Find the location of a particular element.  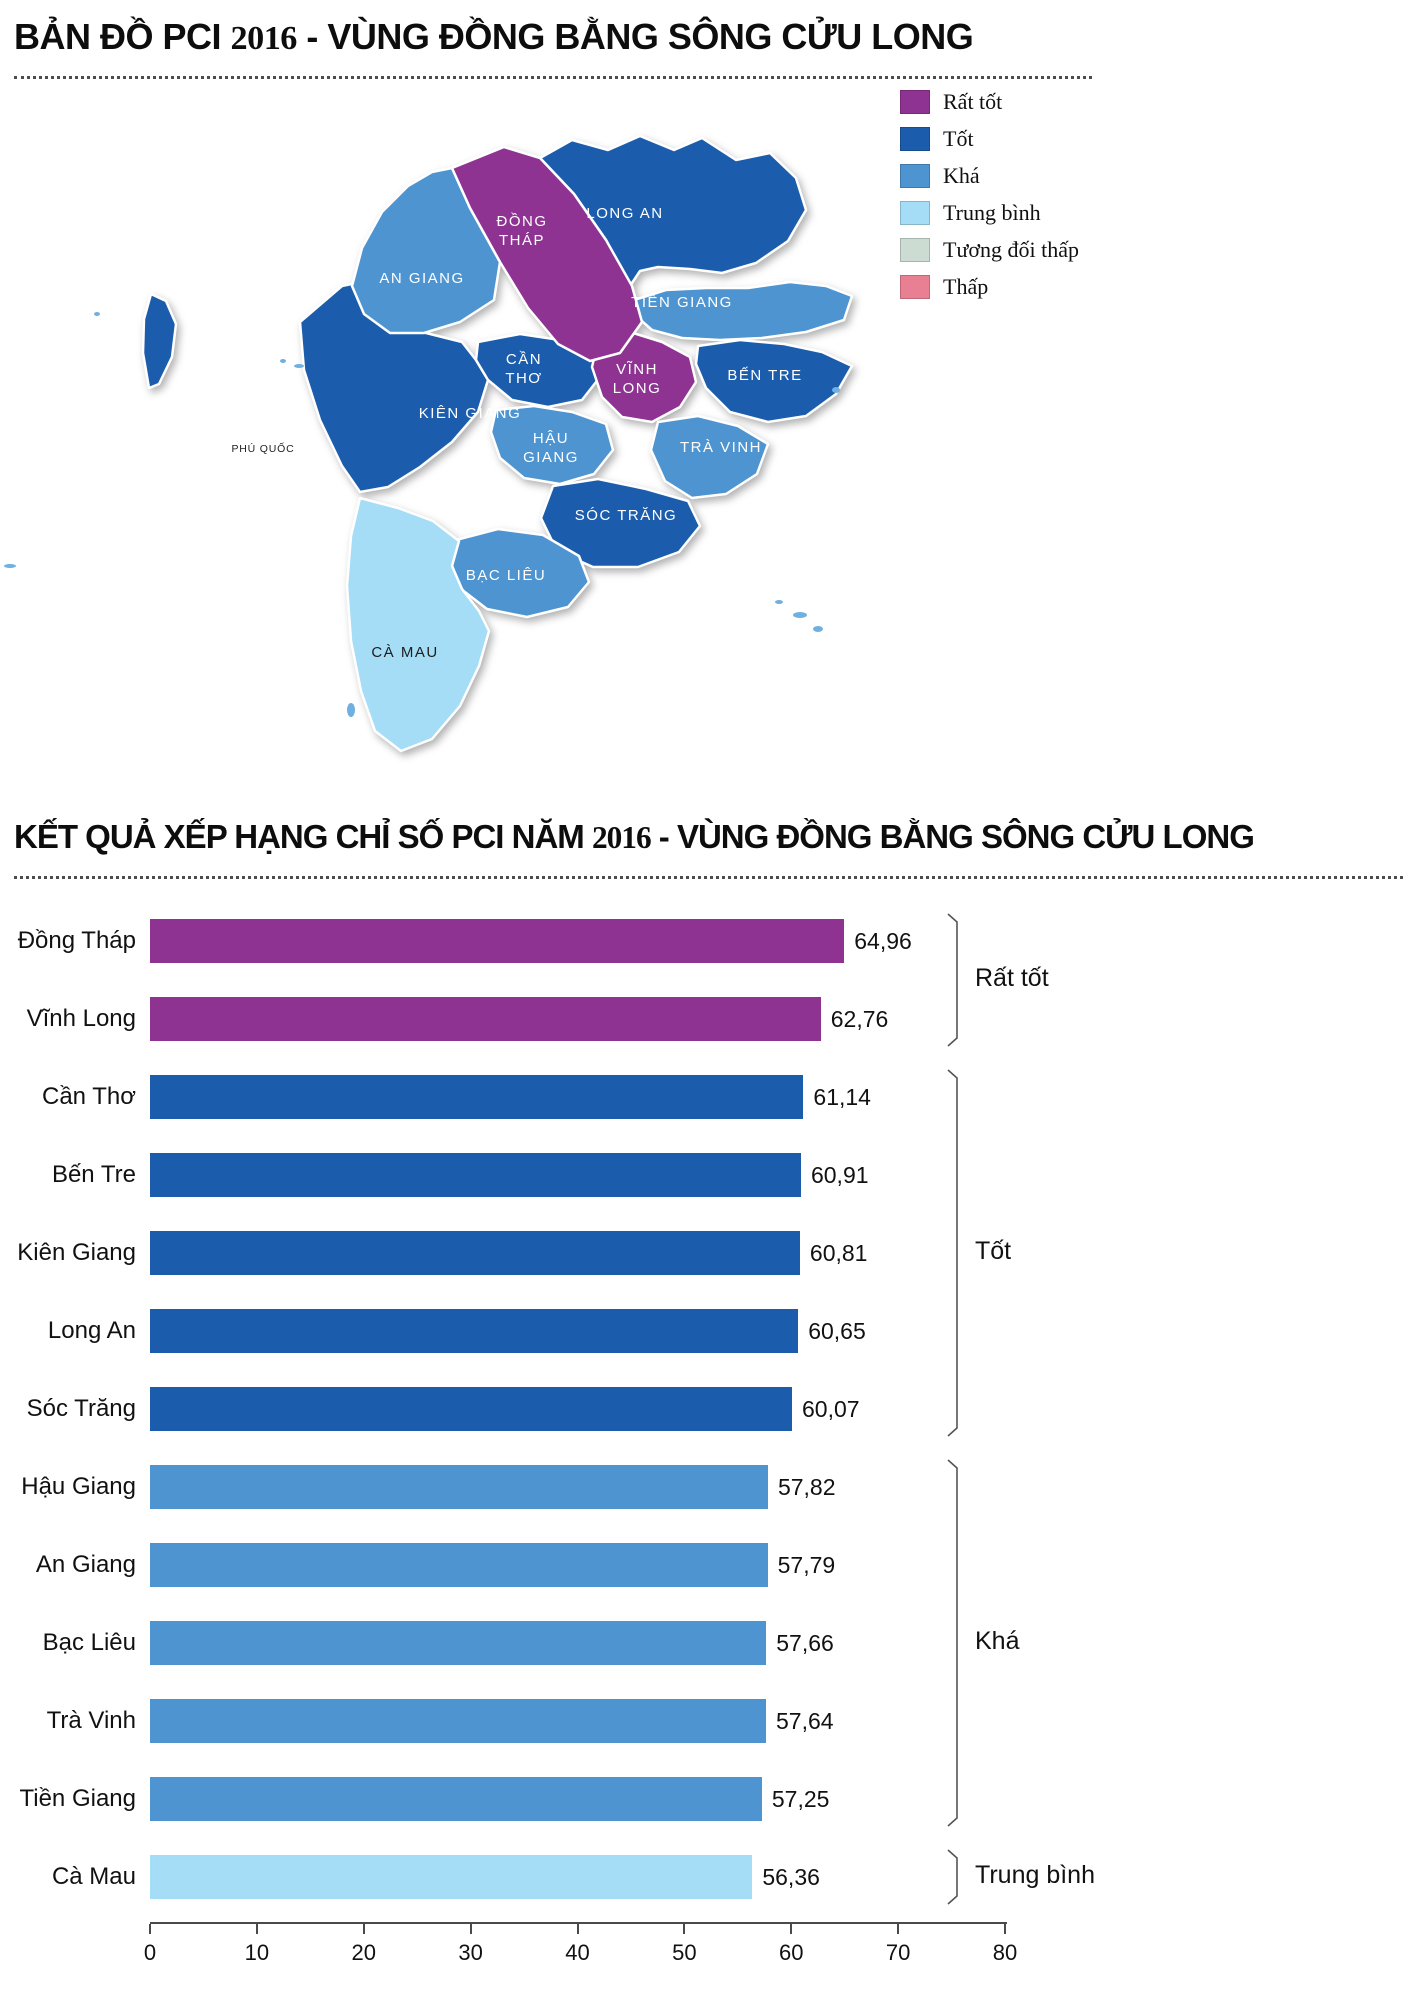

legend-item: Thấp is located at coordinates (989, 286).